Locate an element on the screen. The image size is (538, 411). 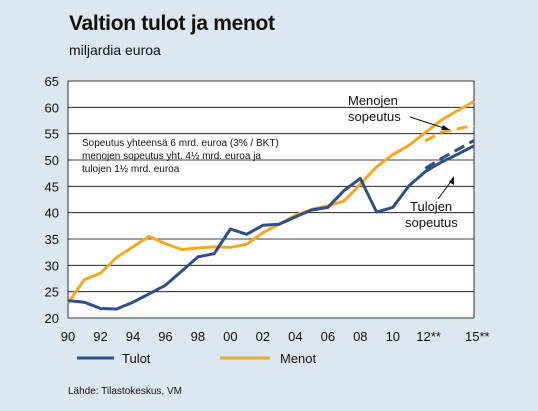
menojen-callout-line-2: sopeutus is located at coordinates (374, 116).